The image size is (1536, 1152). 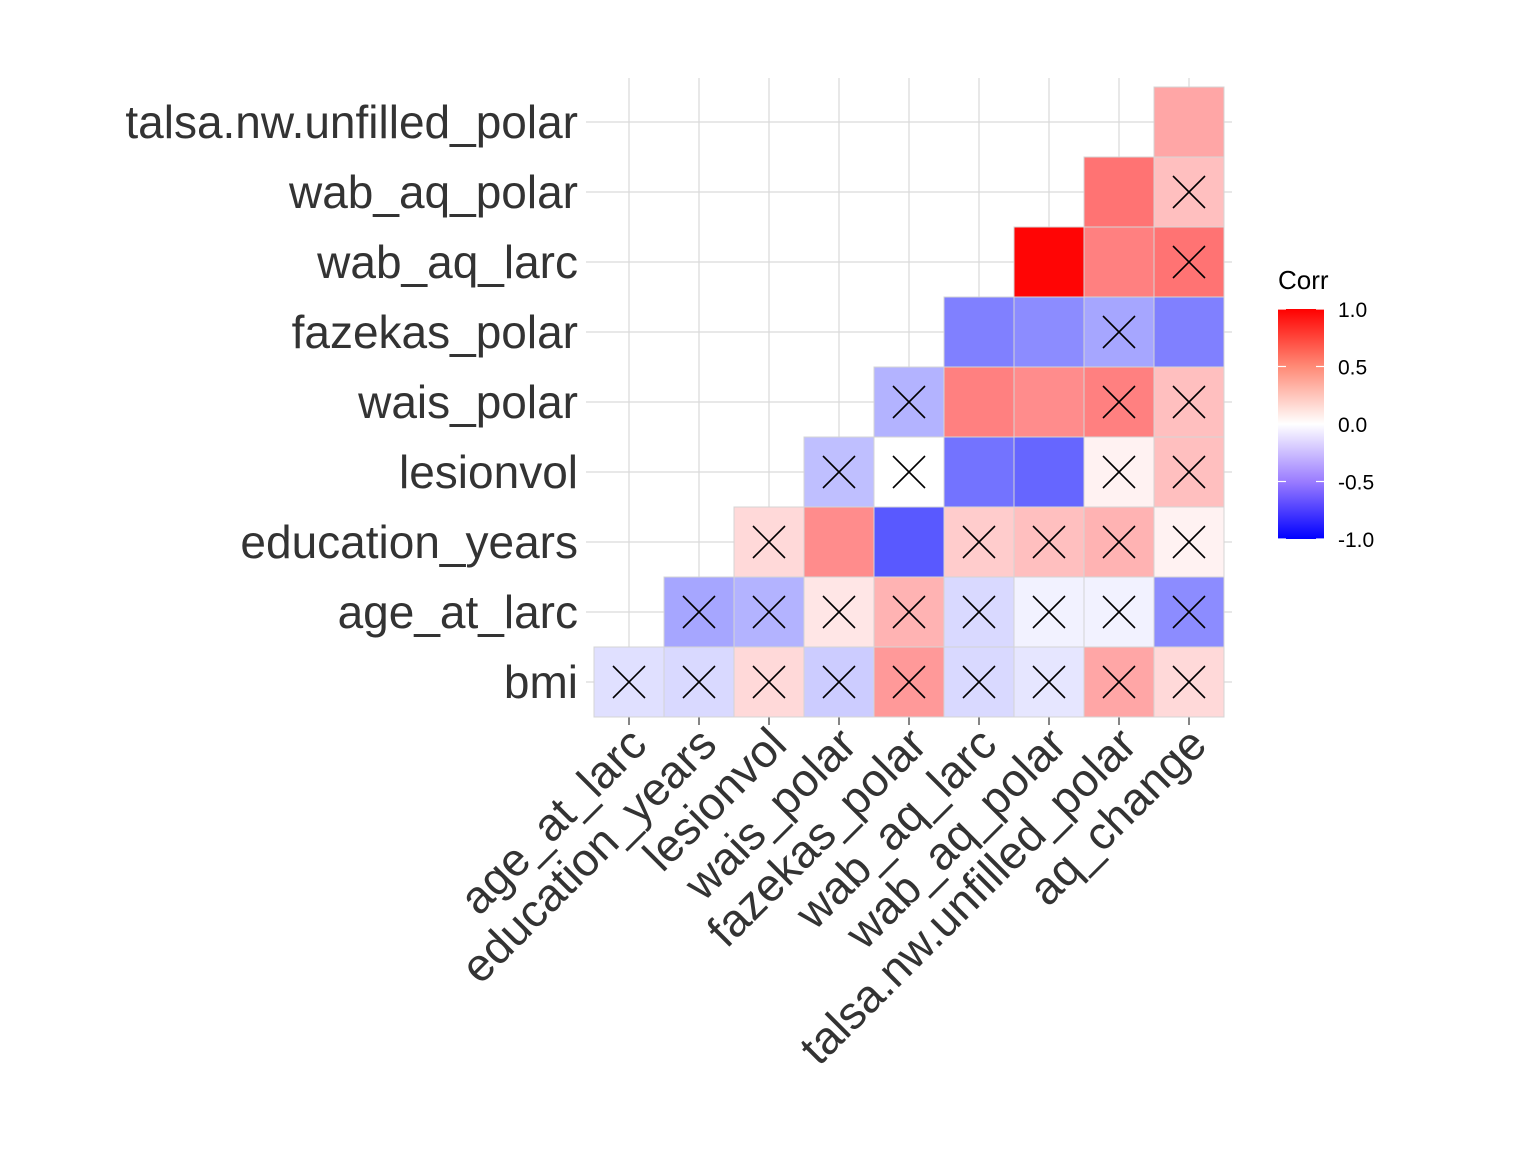 What do you see at coordinates (433, 192) in the screenshot?
I see `y-tick-label: wab_aq_polar` at bounding box center [433, 192].